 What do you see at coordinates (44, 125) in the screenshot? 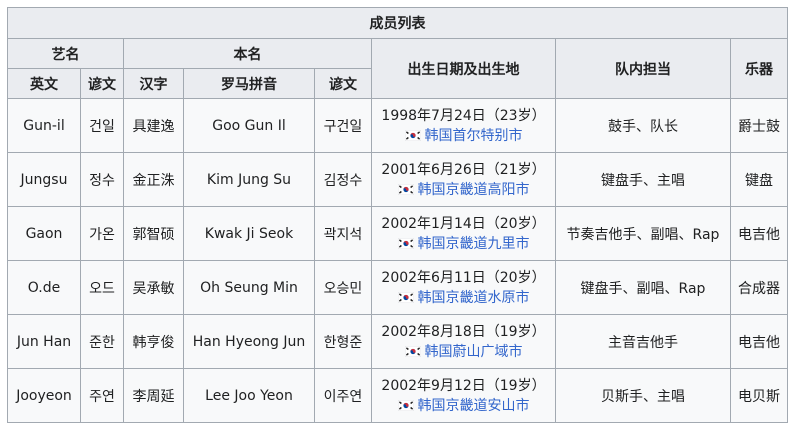
I see `cell-stage-en: Gun-il` at bounding box center [44, 125].